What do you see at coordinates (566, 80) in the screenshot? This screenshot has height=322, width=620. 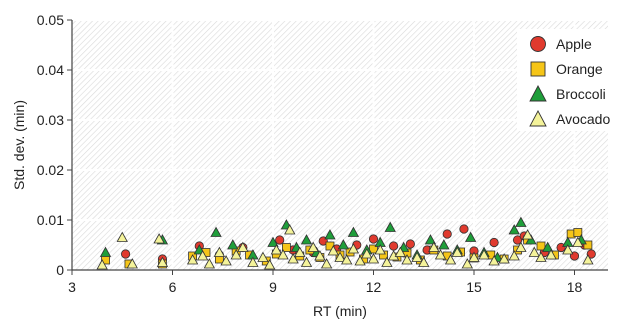 I see `legend: Apple Orange Broccoli Avocado` at bounding box center [566, 80].